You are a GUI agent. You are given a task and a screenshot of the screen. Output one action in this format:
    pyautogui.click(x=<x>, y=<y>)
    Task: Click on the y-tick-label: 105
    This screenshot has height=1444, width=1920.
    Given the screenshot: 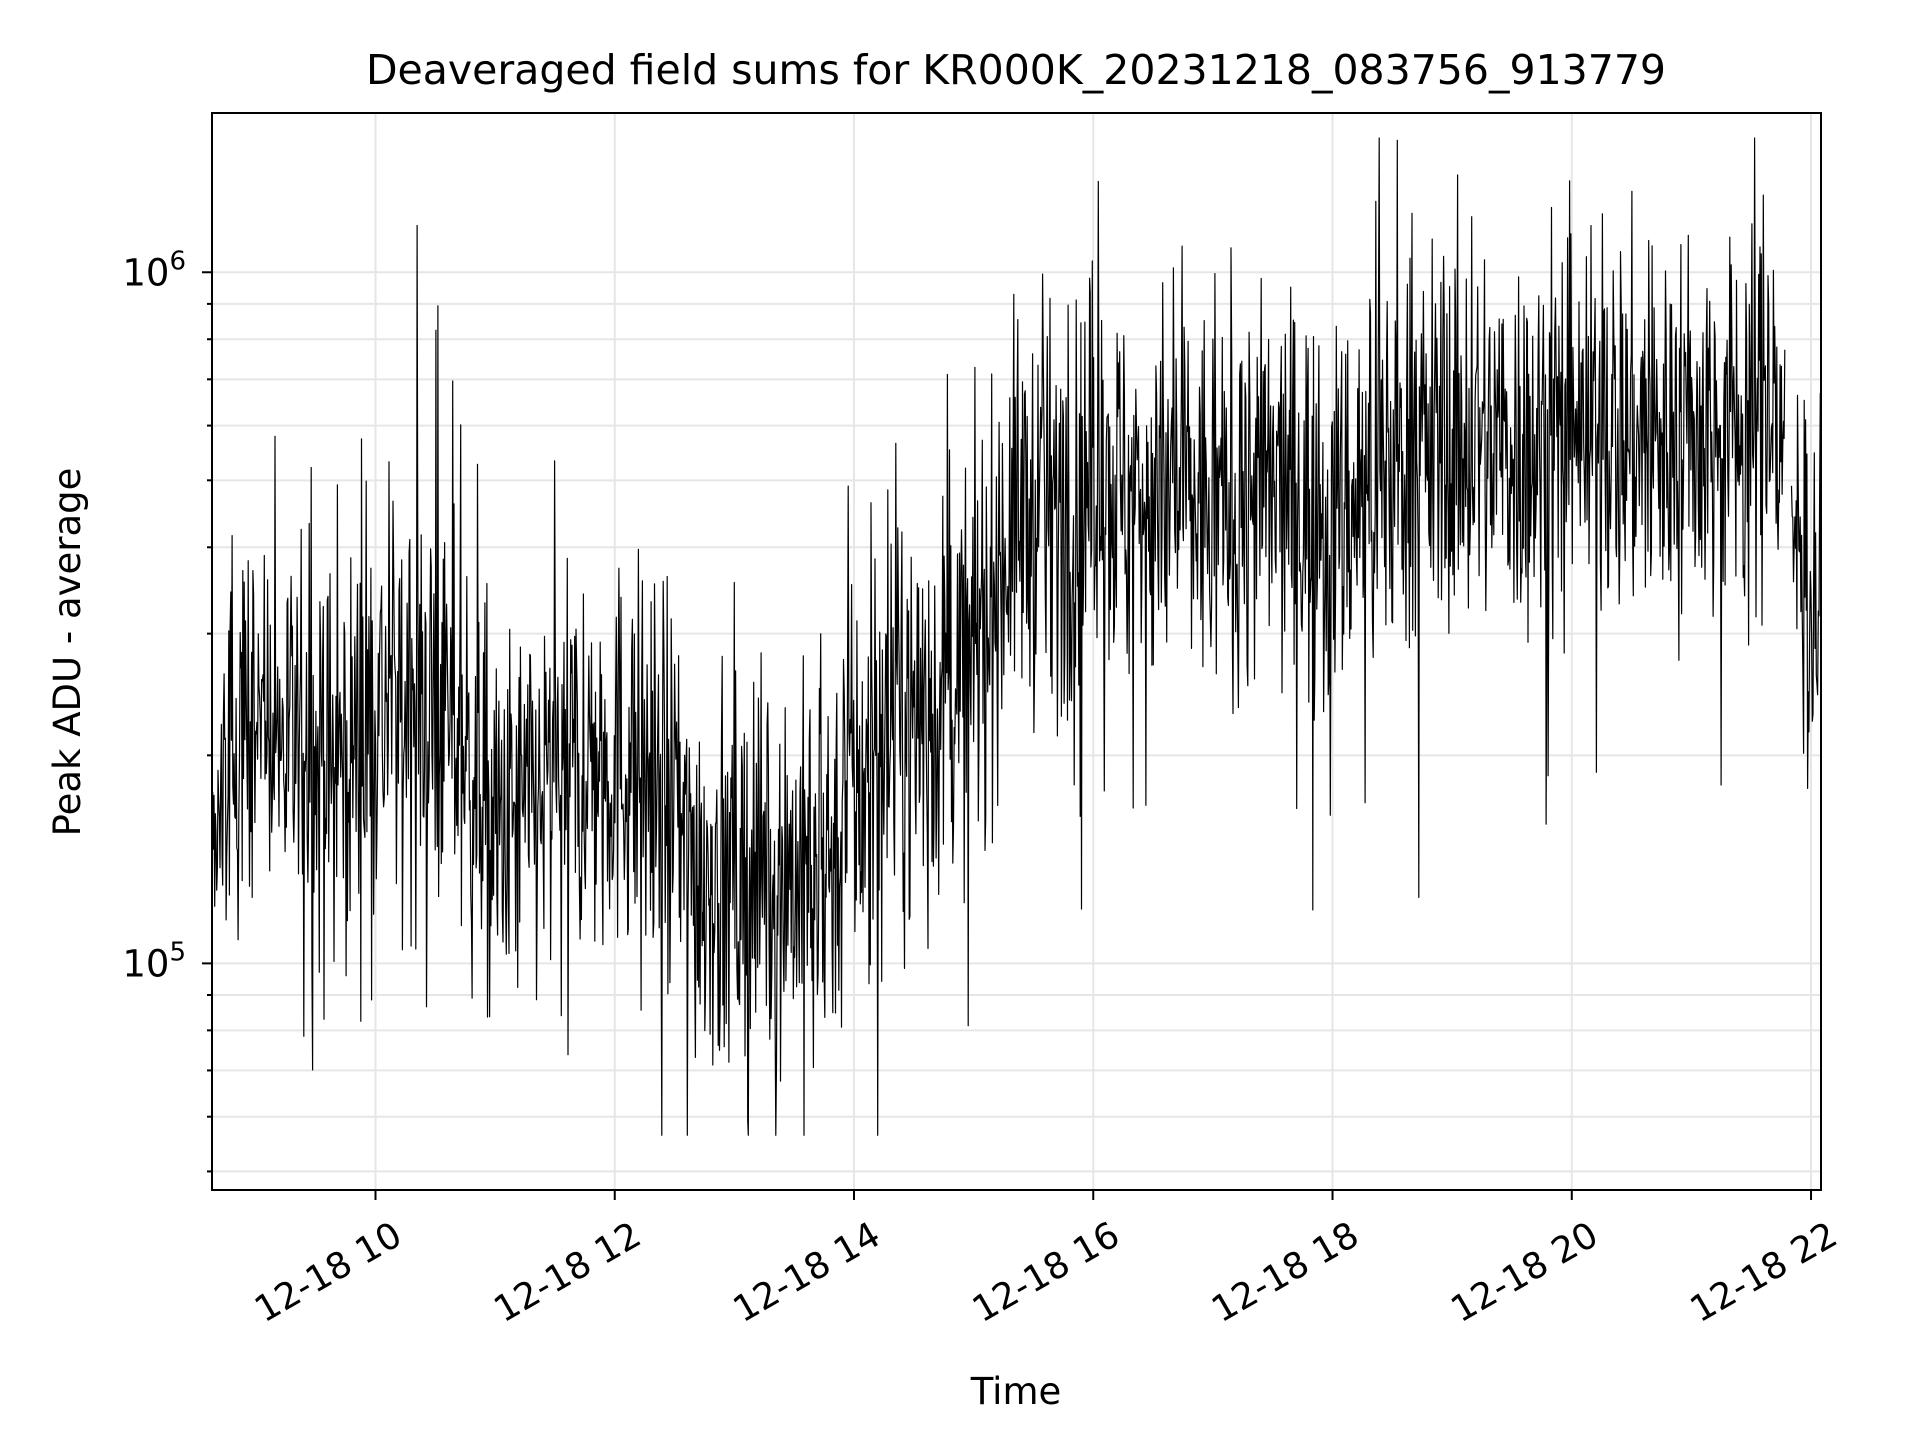 What is the action you would take?
    pyautogui.click(x=154, y=961)
    